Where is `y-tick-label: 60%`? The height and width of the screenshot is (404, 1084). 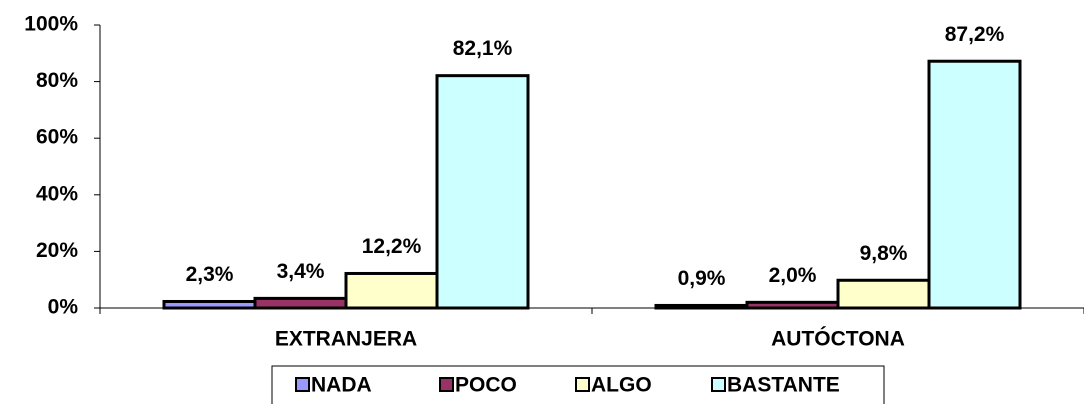 y-tick-label: 60% is located at coordinates (57, 137).